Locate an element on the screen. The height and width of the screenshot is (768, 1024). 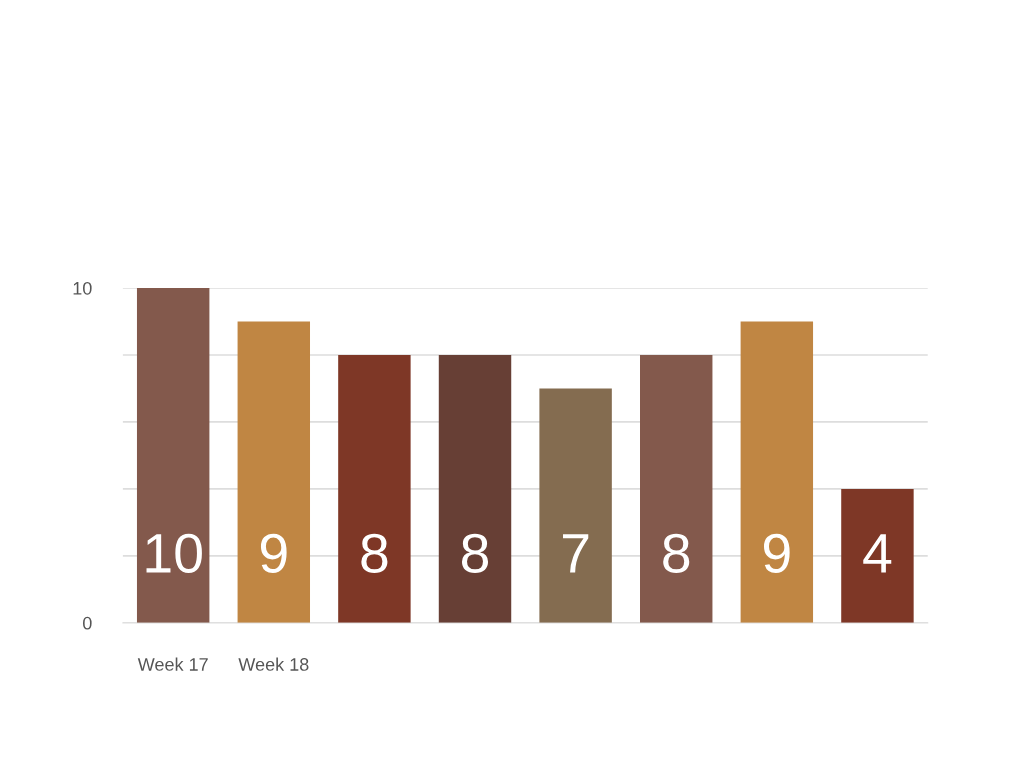
x-tick-label: Week 18 is located at coordinates (273, 664).